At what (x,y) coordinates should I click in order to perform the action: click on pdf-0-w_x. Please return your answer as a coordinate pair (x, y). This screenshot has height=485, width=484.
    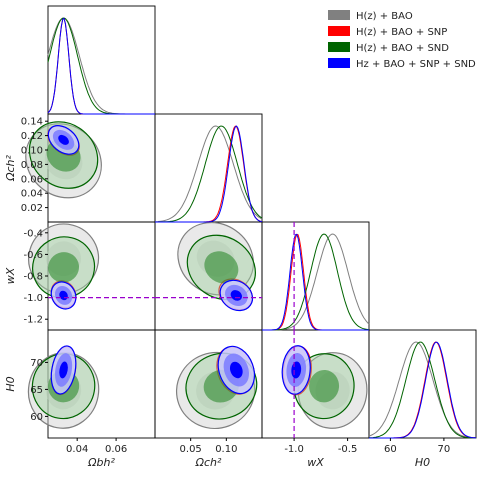
    Looking at the image, I should click on (316, 282).